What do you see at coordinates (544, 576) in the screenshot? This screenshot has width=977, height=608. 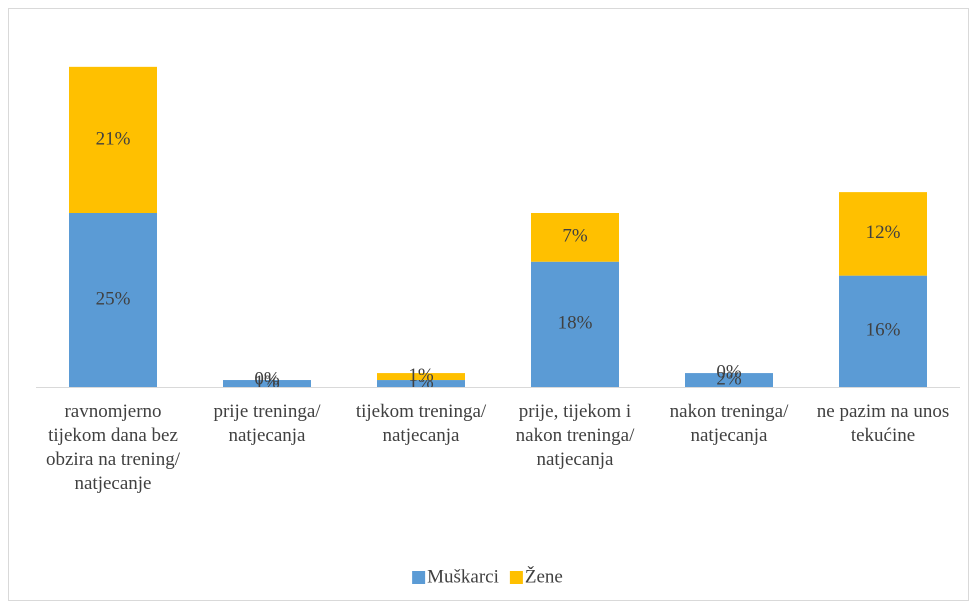 I see `legend-label: Žene` at bounding box center [544, 576].